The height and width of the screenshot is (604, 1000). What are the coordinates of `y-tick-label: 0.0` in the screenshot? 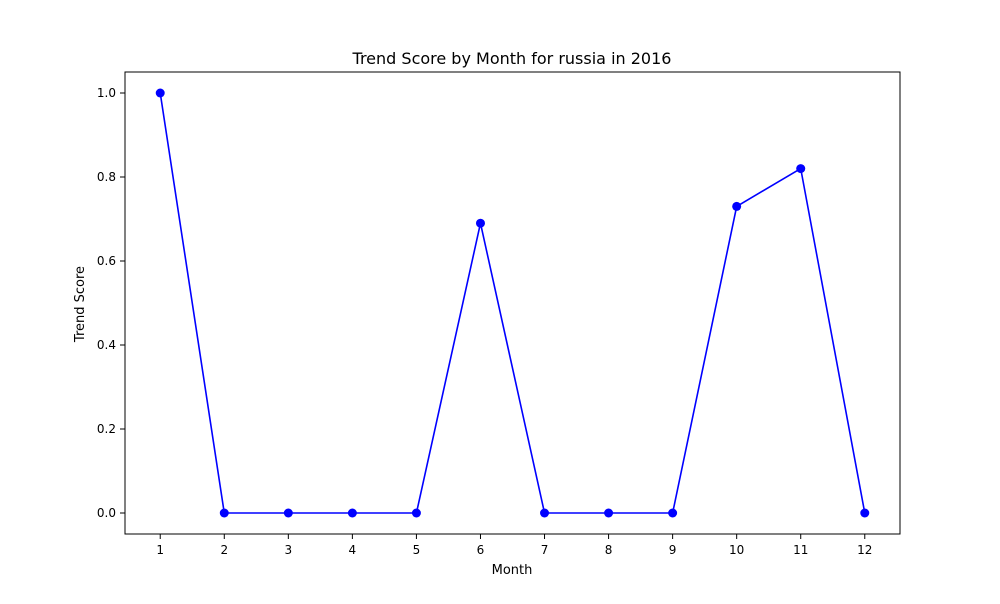 It's located at (106, 513).